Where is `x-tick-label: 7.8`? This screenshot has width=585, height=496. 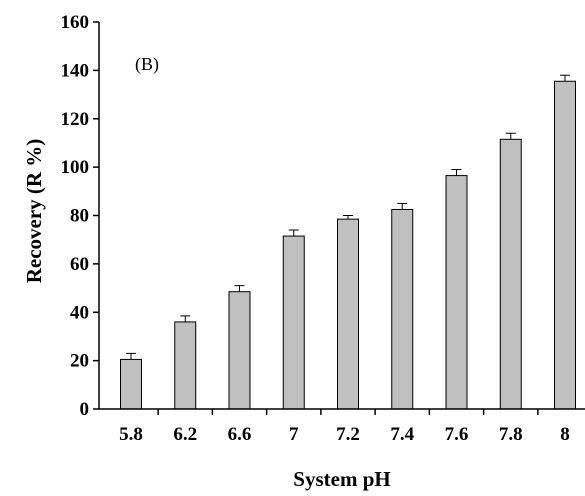 x-tick-label: 7.8 is located at coordinates (511, 434).